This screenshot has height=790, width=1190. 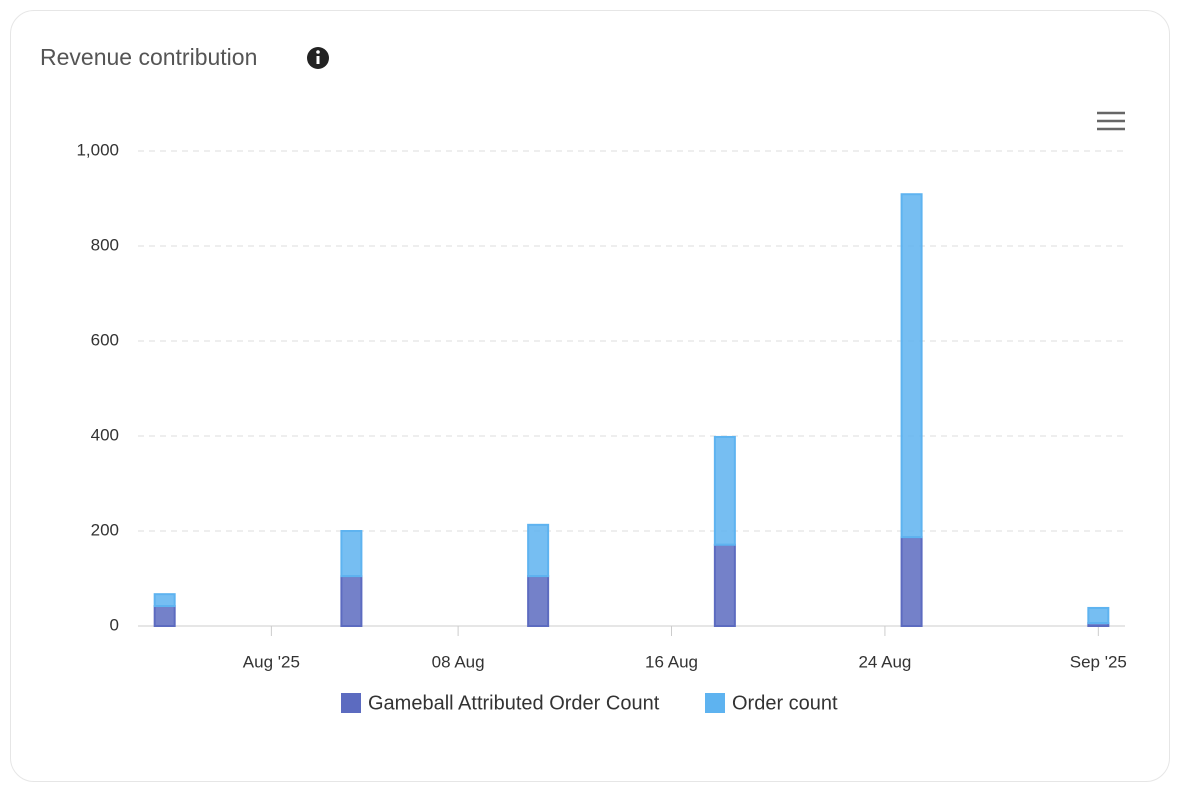 What do you see at coordinates (114, 624) in the screenshot?
I see `y-tick-label: 0` at bounding box center [114, 624].